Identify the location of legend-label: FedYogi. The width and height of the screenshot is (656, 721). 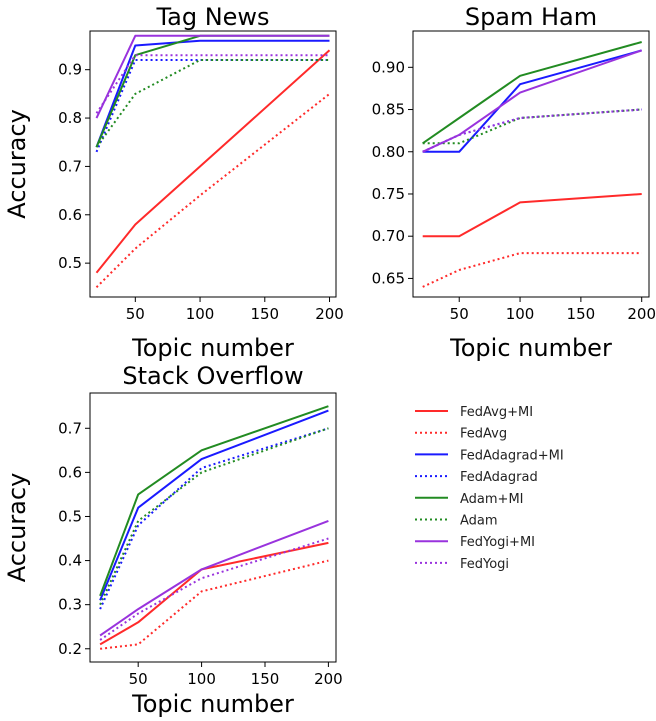
(484, 564).